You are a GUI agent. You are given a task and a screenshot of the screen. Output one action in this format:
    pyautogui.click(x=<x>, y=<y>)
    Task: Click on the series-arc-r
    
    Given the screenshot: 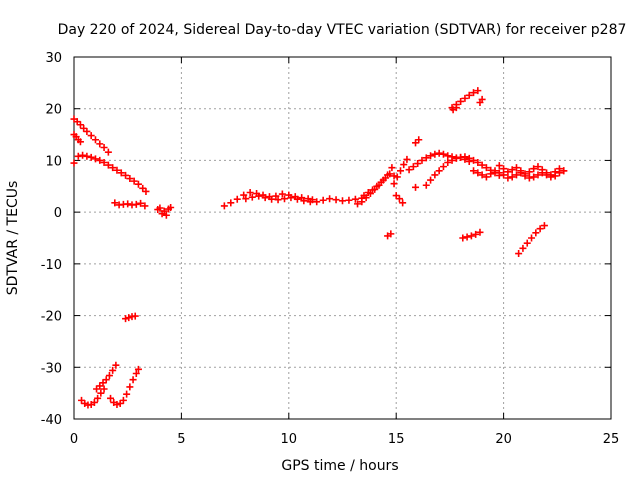 What is the action you would take?
    pyautogui.click(x=447, y=171)
    